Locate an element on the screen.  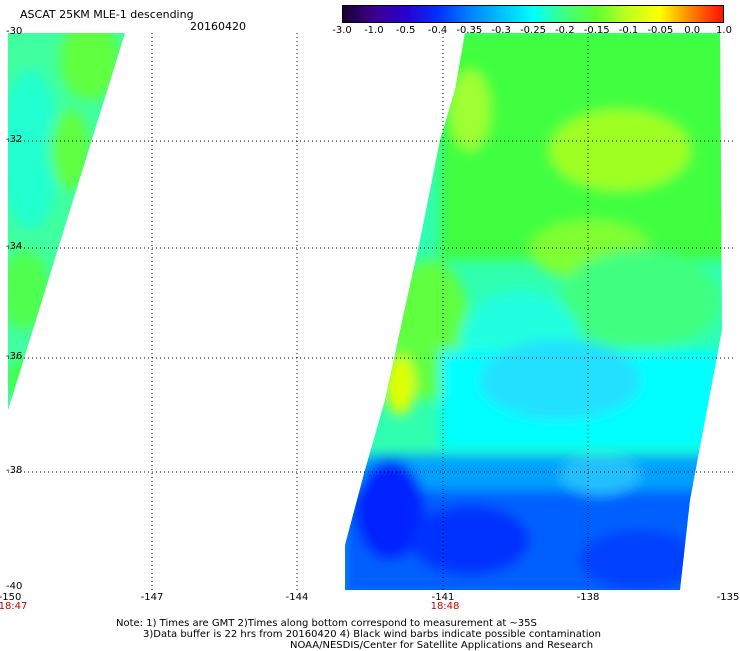
time-label-1847: 18:47 is located at coordinates (14, 606).